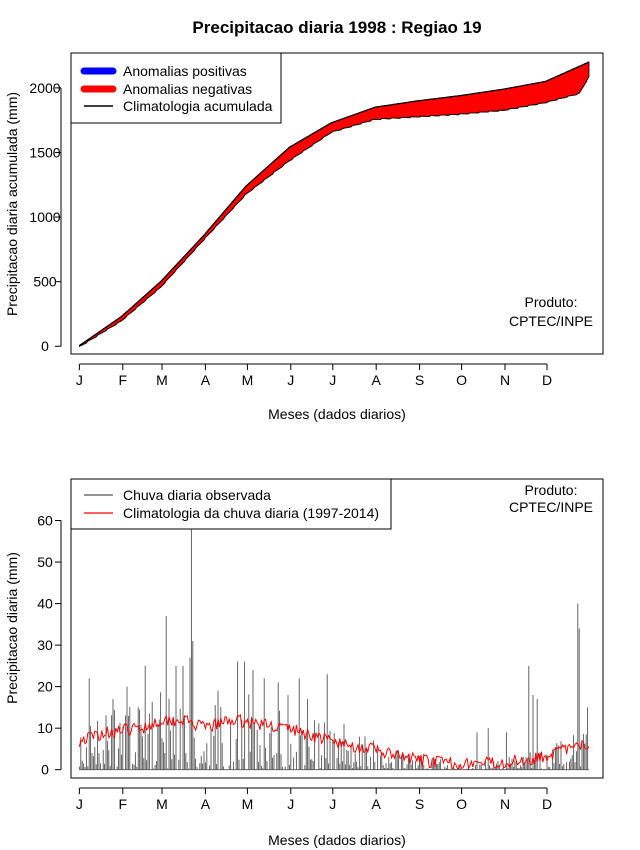 This screenshot has height=850, width=640. What do you see at coordinates (461, 804) in the screenshot?
I see `bottom-x-tick-label: O` at bounding box center [461, 804].